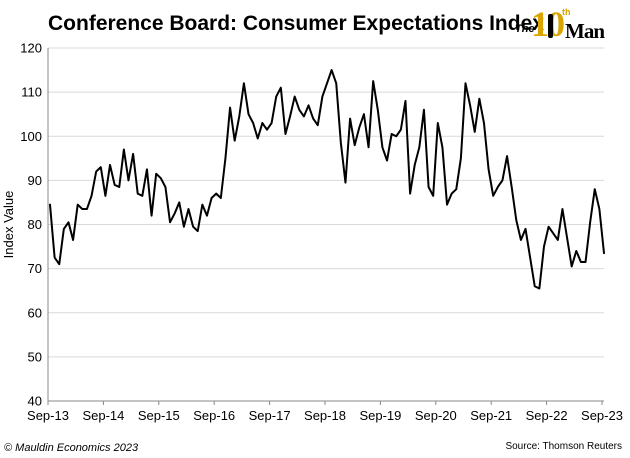 This screenshot has height=458, width=630. What do you see at coordinates (214, 415) in the screenshot?
I see `x-tick-label: Sep-16` at bounding box center [214, 415].